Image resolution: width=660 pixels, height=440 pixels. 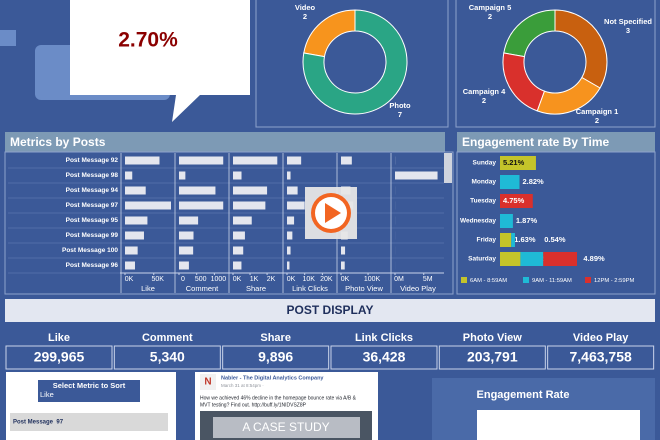 I want to click on facet-label: Video Play, so click(x=418, y=288).